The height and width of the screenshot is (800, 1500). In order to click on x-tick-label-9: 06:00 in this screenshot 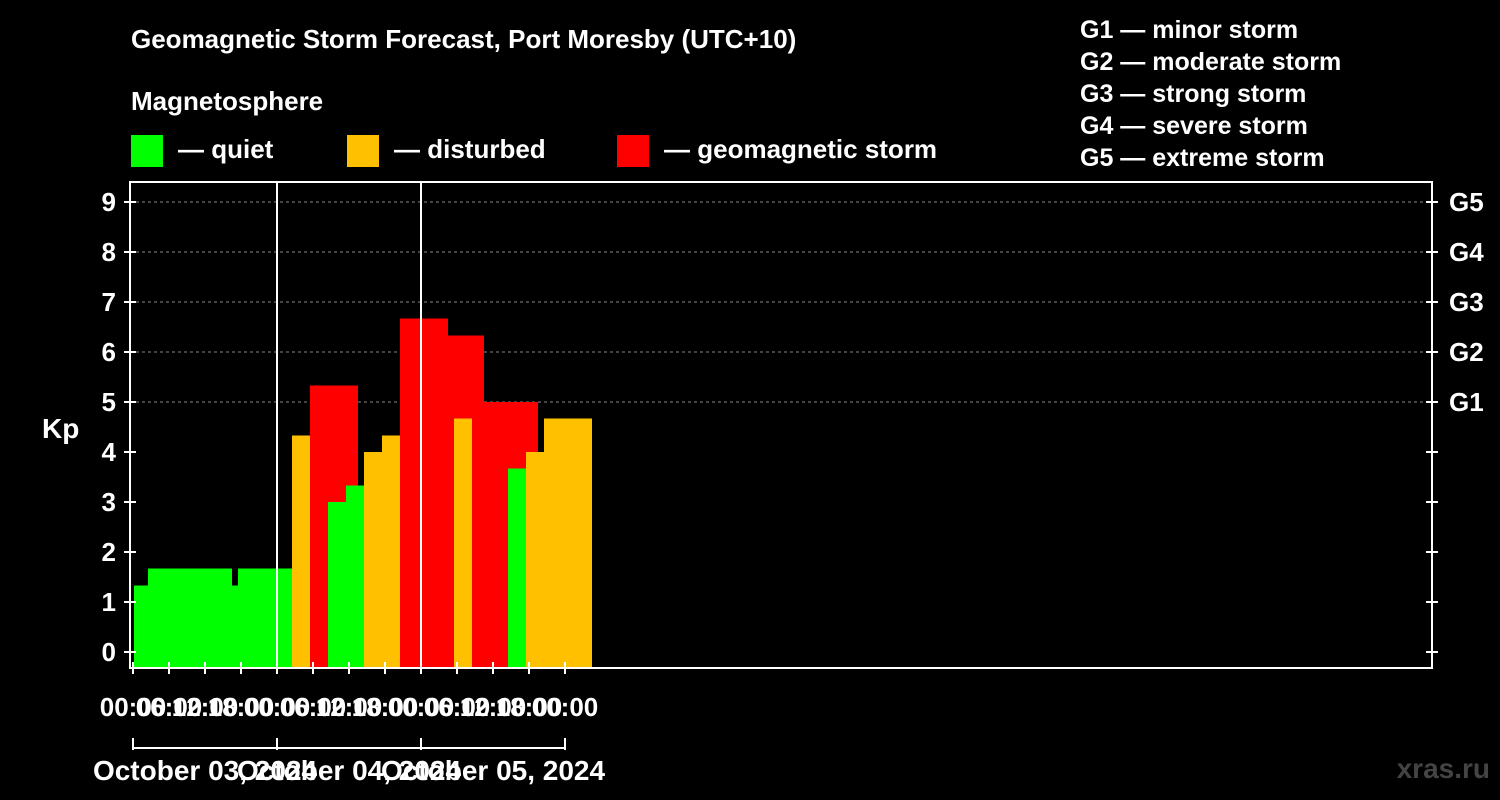, I will do `click(457, 707)`.